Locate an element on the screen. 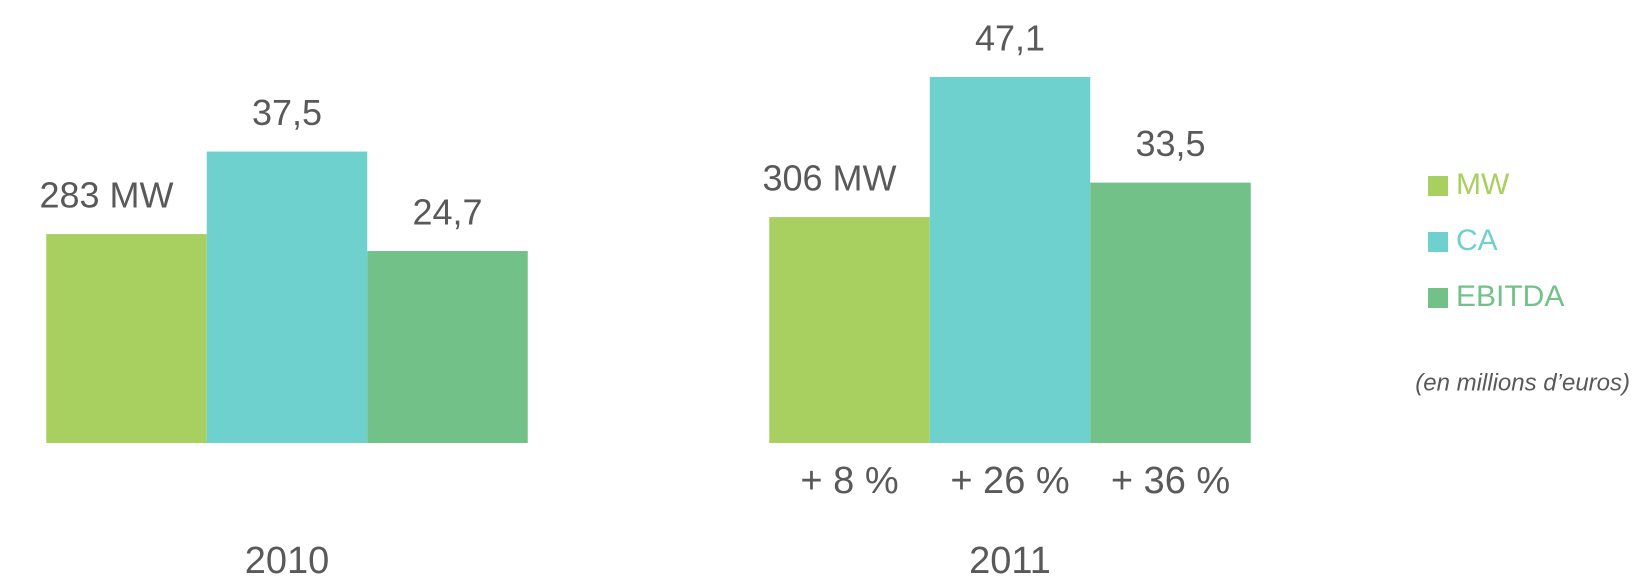  value-label: 47,1 is located at coordinates (1010, 37).